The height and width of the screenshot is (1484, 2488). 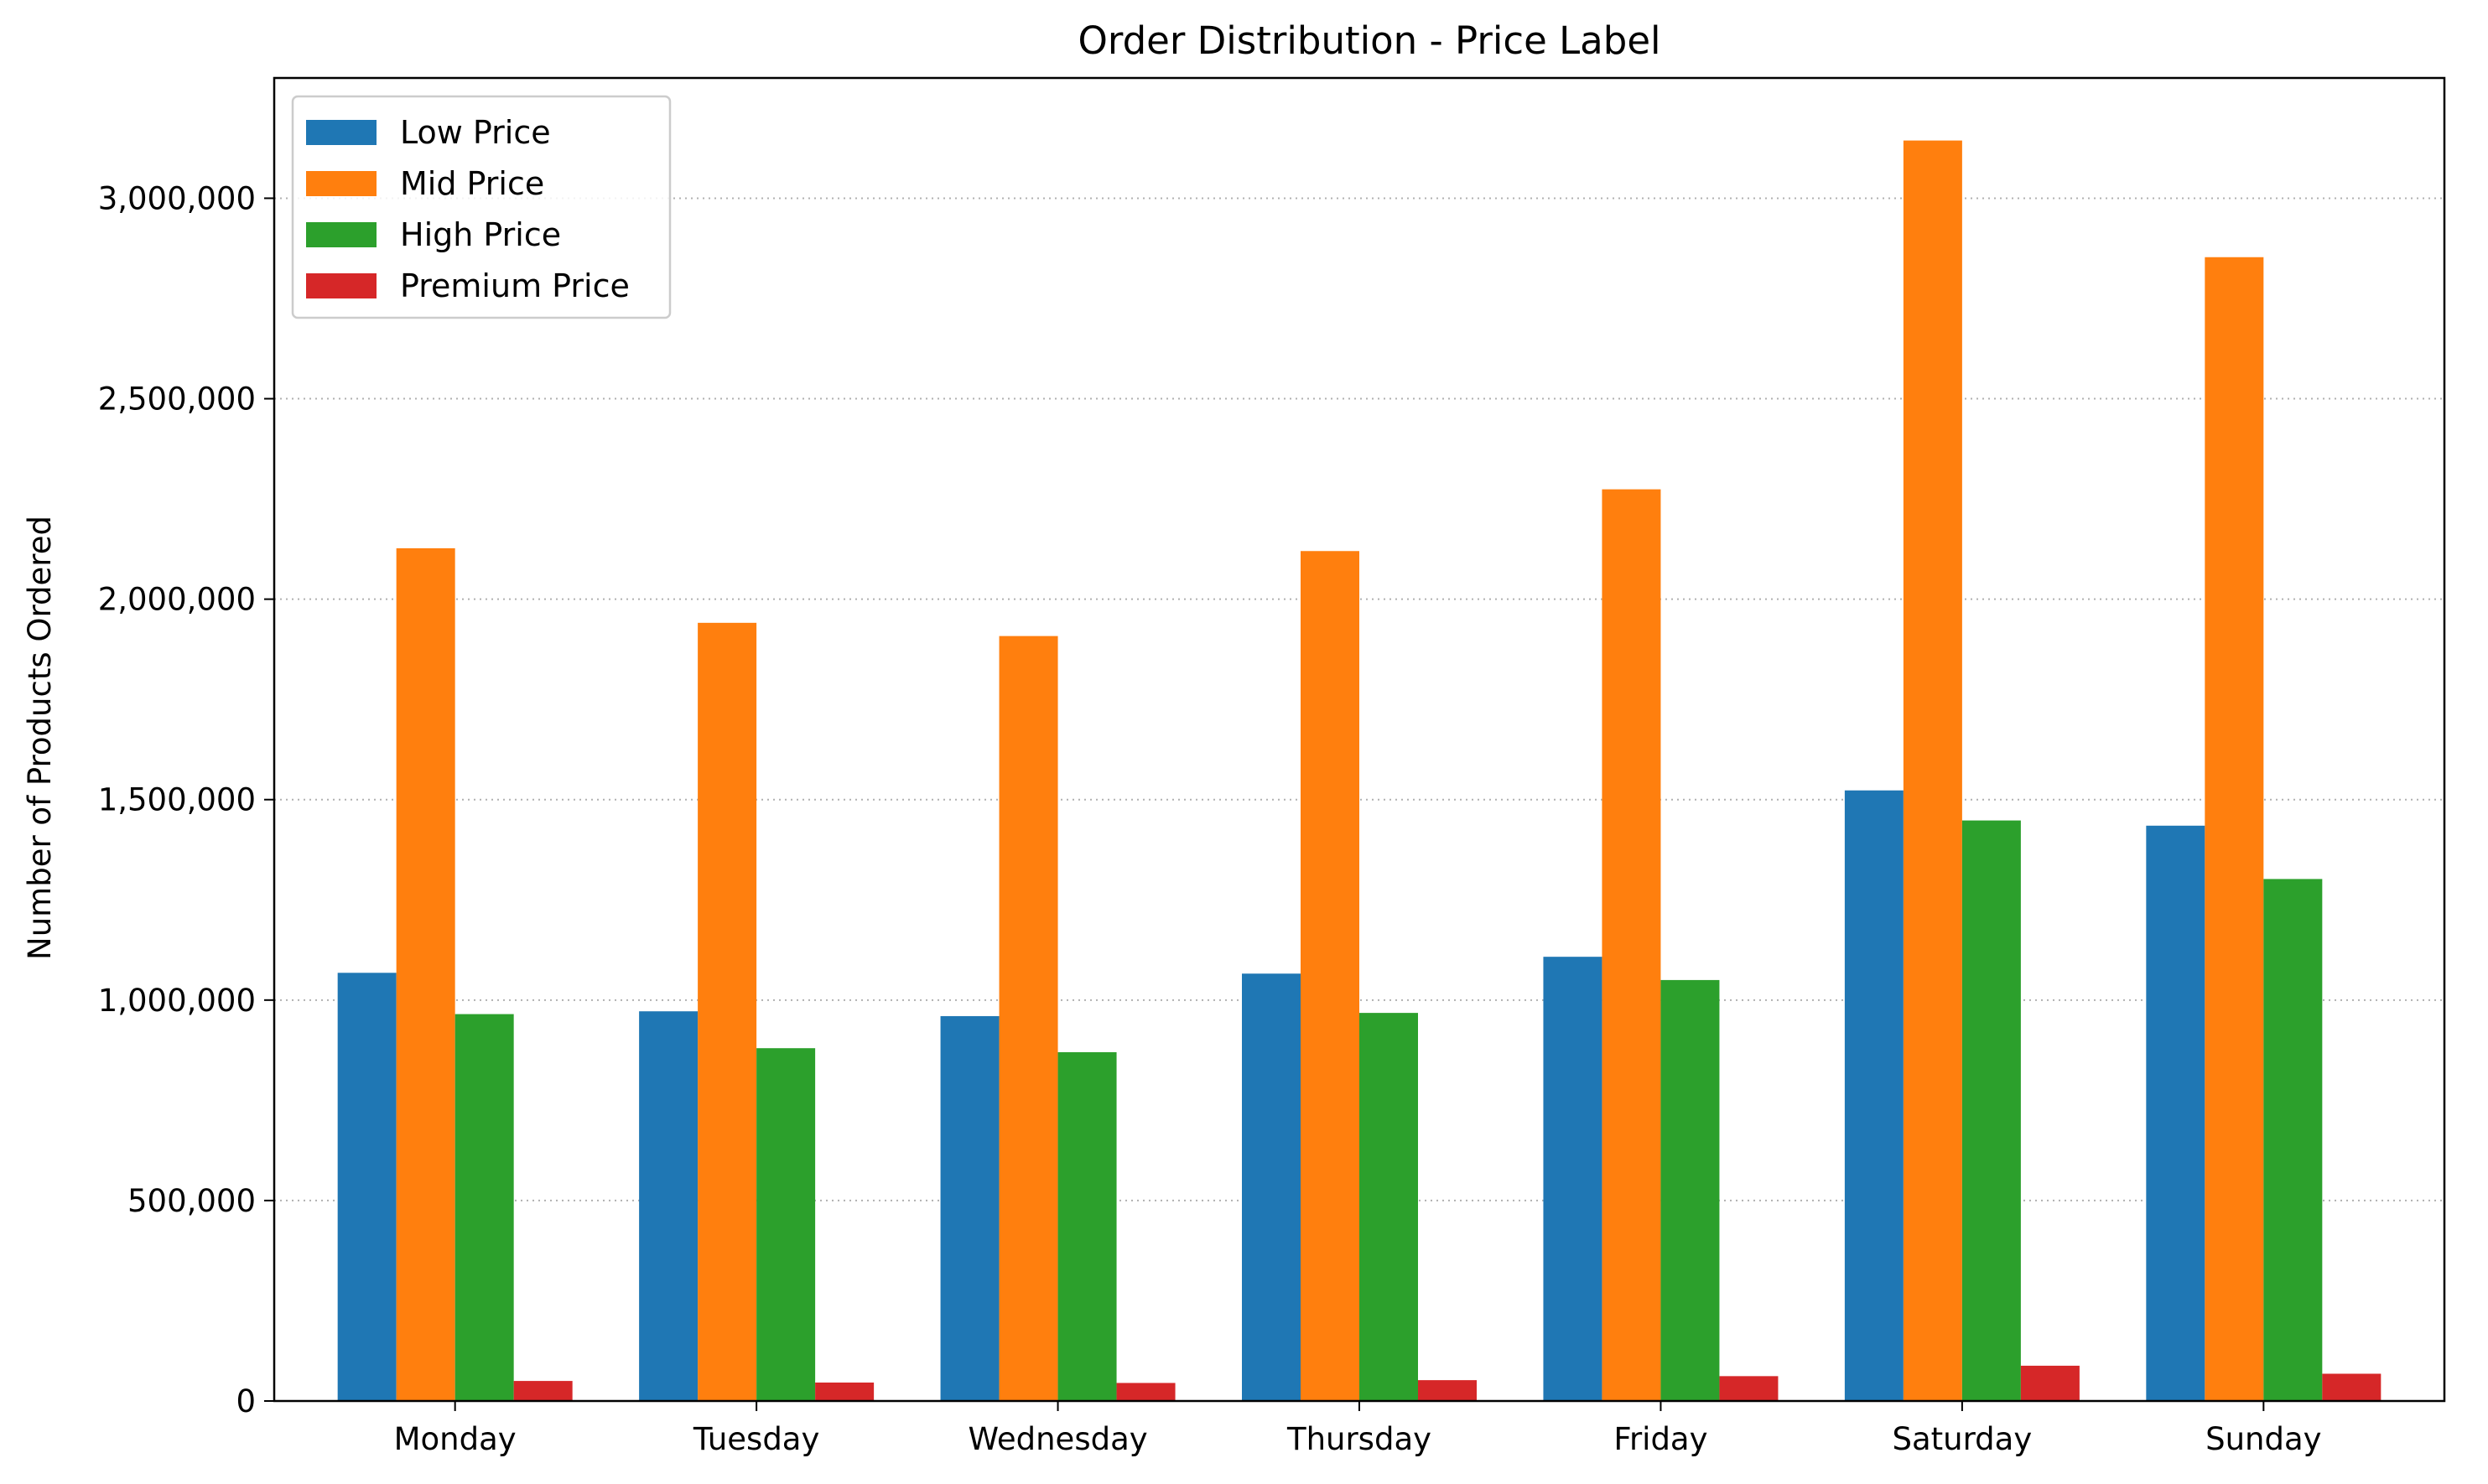 What do you see at coordinates (1660, 1439) in the screenshot?
I see `x-tick-label: Friday` at bounding box center [1660, 1439].